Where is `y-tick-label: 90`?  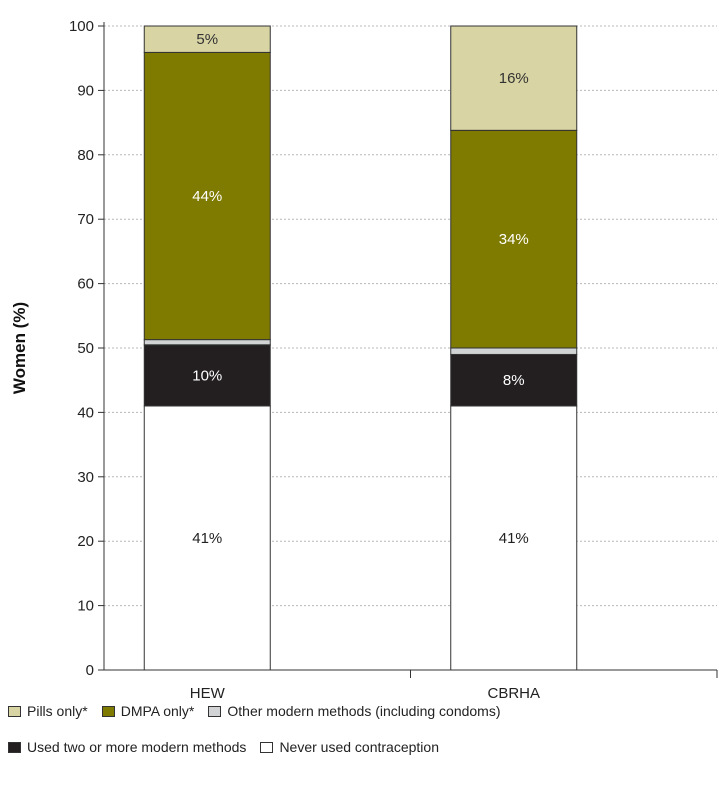
y-tick-label: 90 is located at coordinates (85, 90).